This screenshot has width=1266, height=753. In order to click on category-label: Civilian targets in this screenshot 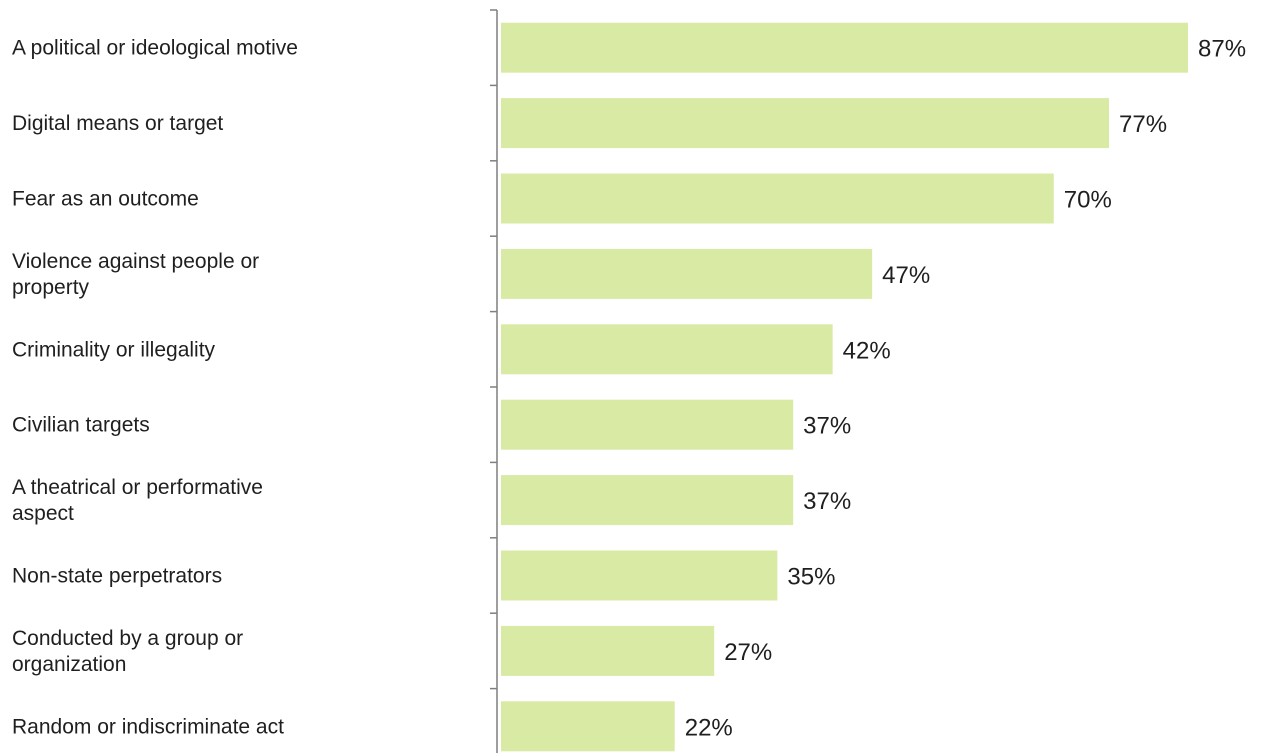, I will do `click(81, 425)`.